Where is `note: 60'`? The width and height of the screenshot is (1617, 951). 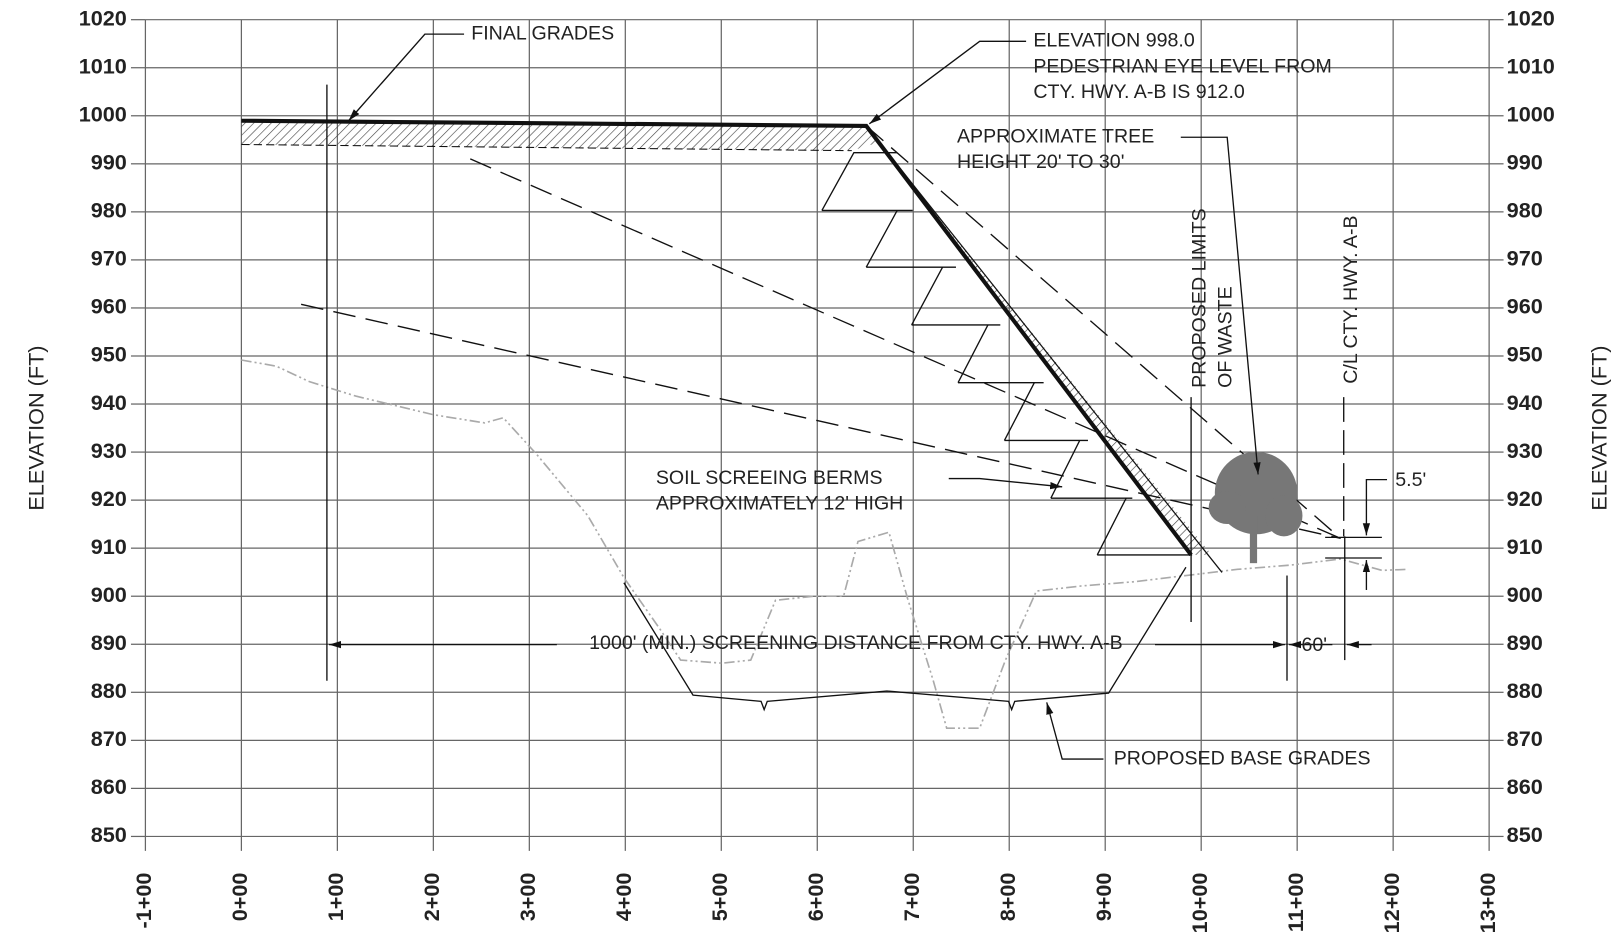 note: 60' is located at coordinates (1314, 645).